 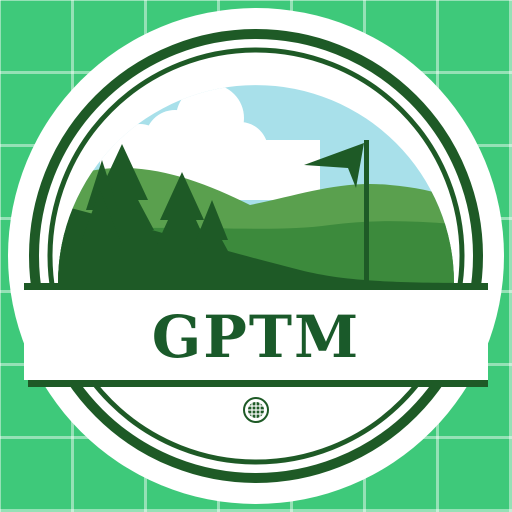 I want to click on golf-flag-icon, so click(x=336, y=211).